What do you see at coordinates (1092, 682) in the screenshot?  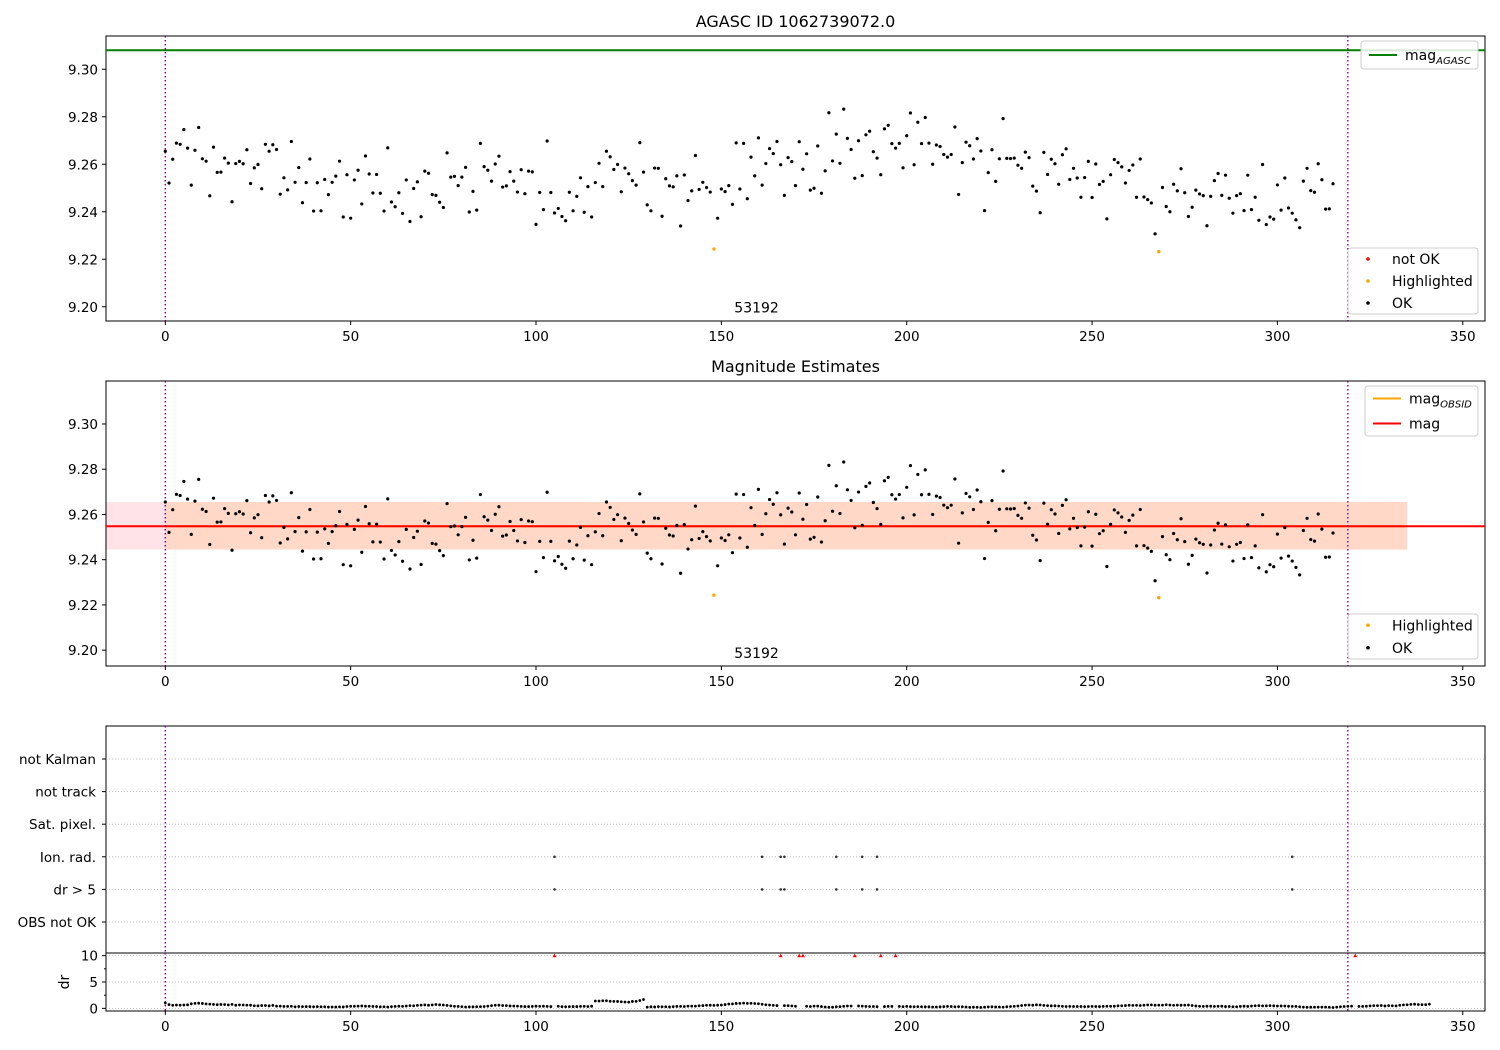 I see `x-tick-label: 250` at bounding box center [1092, 682].